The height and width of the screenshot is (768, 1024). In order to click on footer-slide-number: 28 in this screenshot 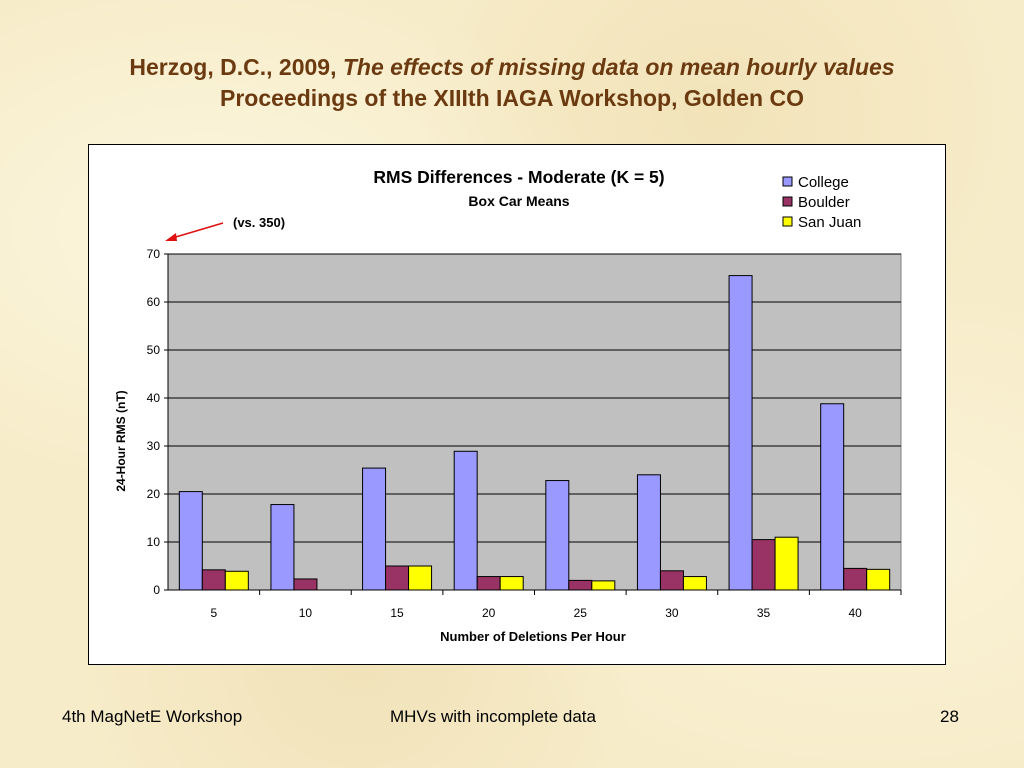, I will do `click(949, 716)`.